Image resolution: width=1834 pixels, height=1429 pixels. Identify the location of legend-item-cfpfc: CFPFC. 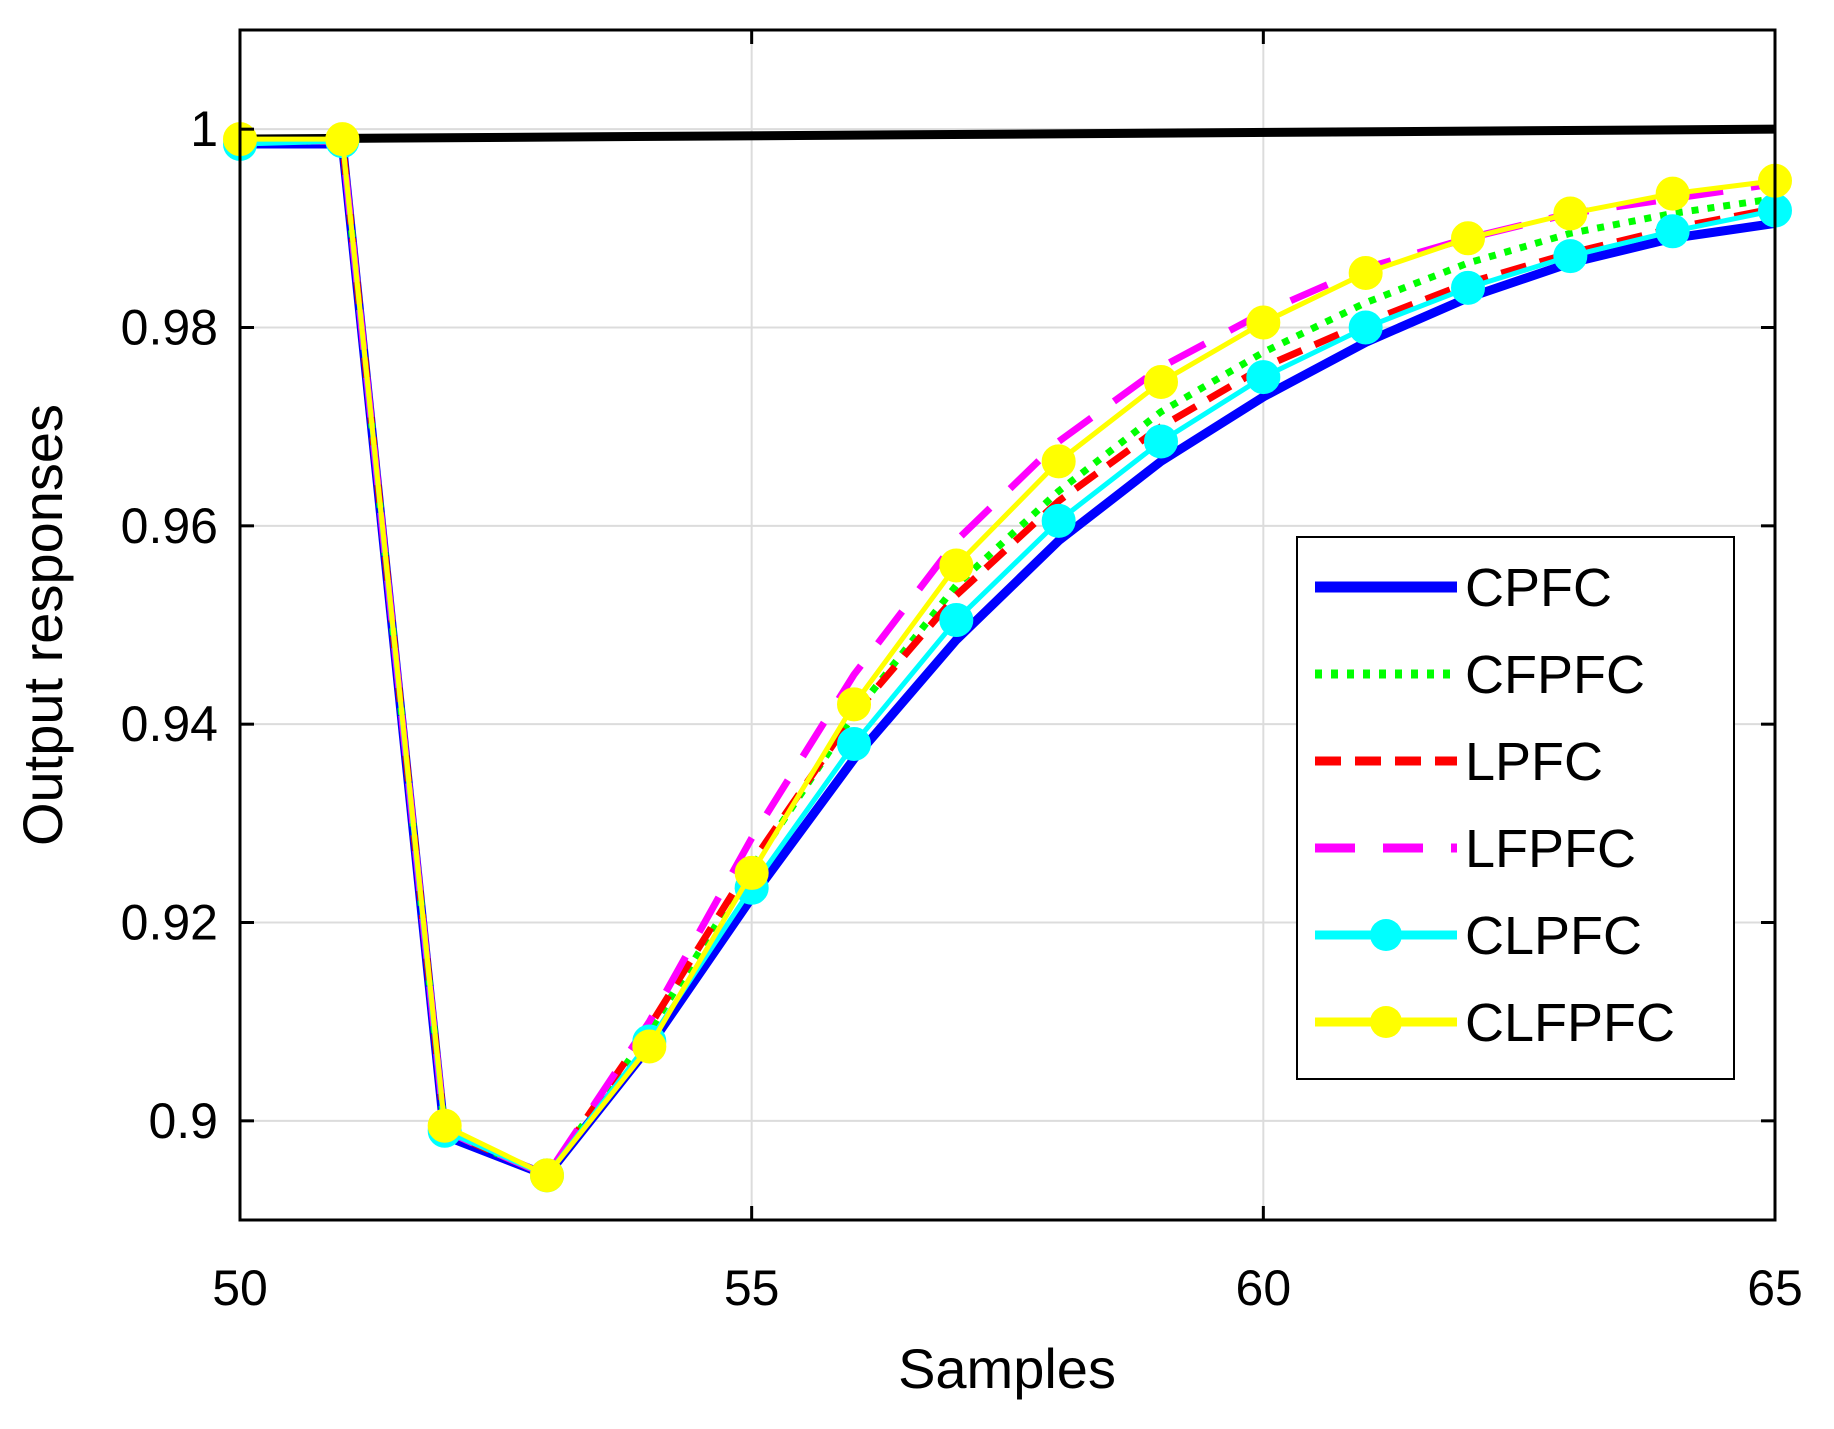
(1480, 675).